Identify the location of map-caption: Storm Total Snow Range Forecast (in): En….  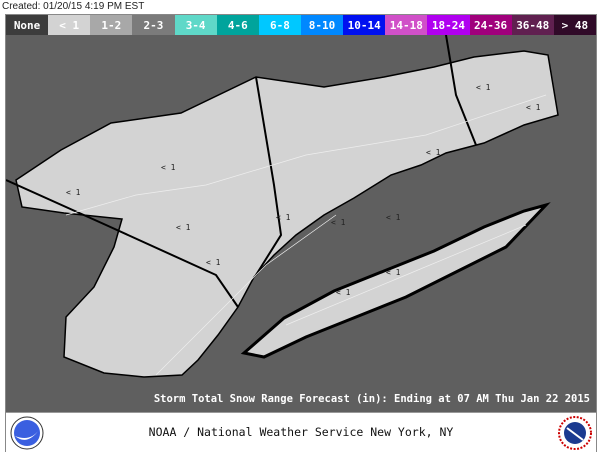
(371, 399).